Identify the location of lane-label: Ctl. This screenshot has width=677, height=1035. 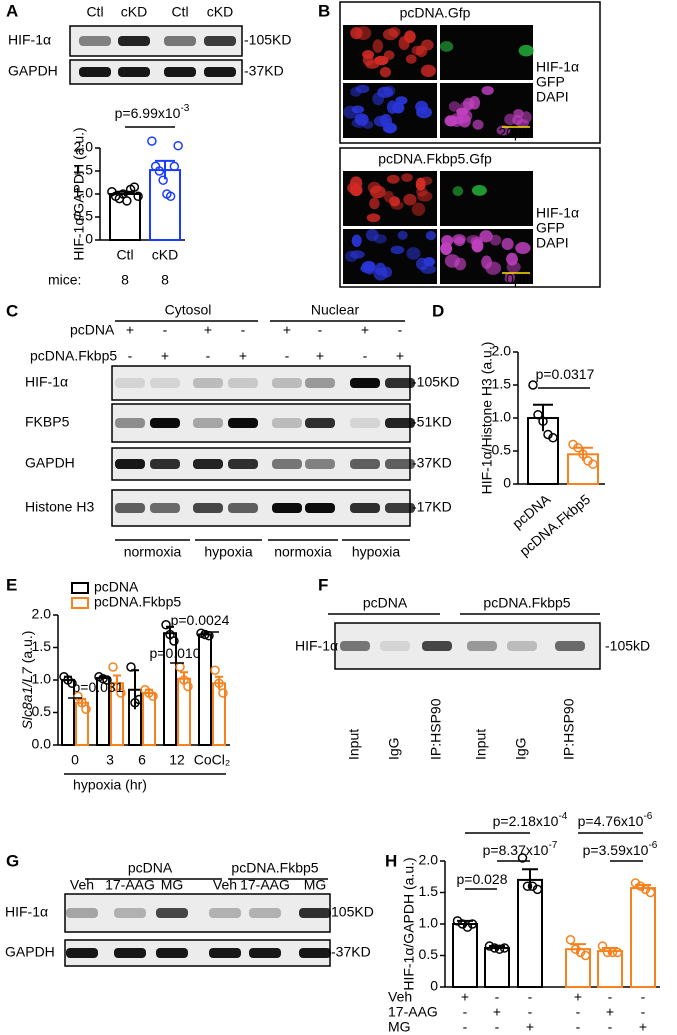
(94, 12).